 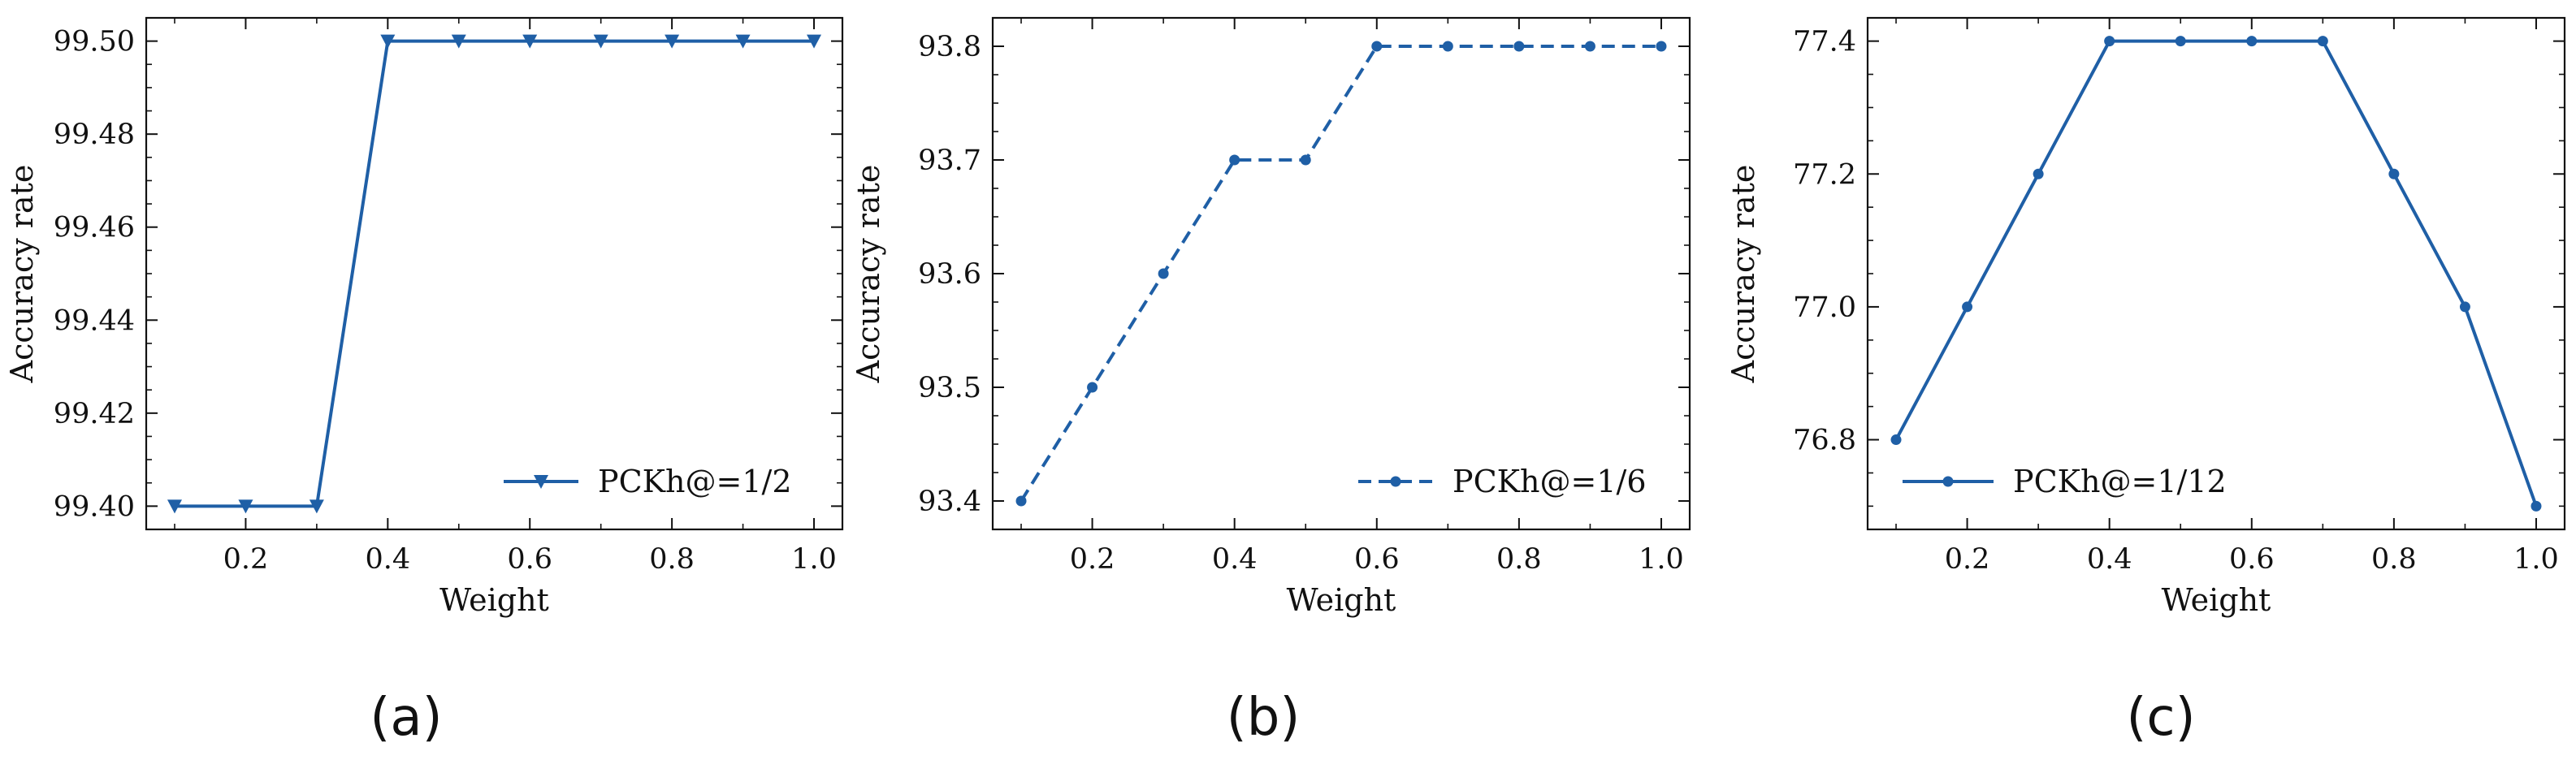 What do you see at coordinates (94, 506) in the screenshot?
I see `y-tick-label: 99.40` at bounding box center [94, 506].